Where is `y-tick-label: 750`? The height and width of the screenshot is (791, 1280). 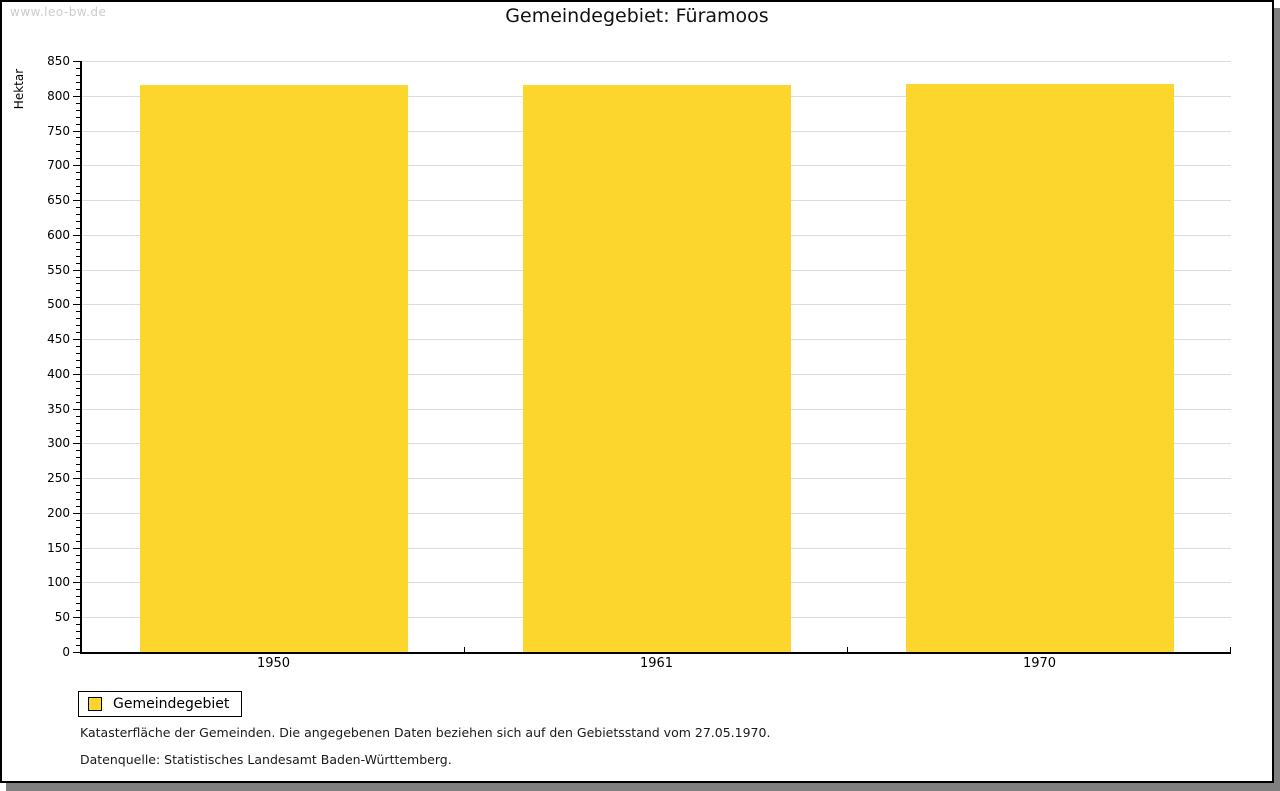
y-tick-label: 750 is located at coordinates (58, 130).